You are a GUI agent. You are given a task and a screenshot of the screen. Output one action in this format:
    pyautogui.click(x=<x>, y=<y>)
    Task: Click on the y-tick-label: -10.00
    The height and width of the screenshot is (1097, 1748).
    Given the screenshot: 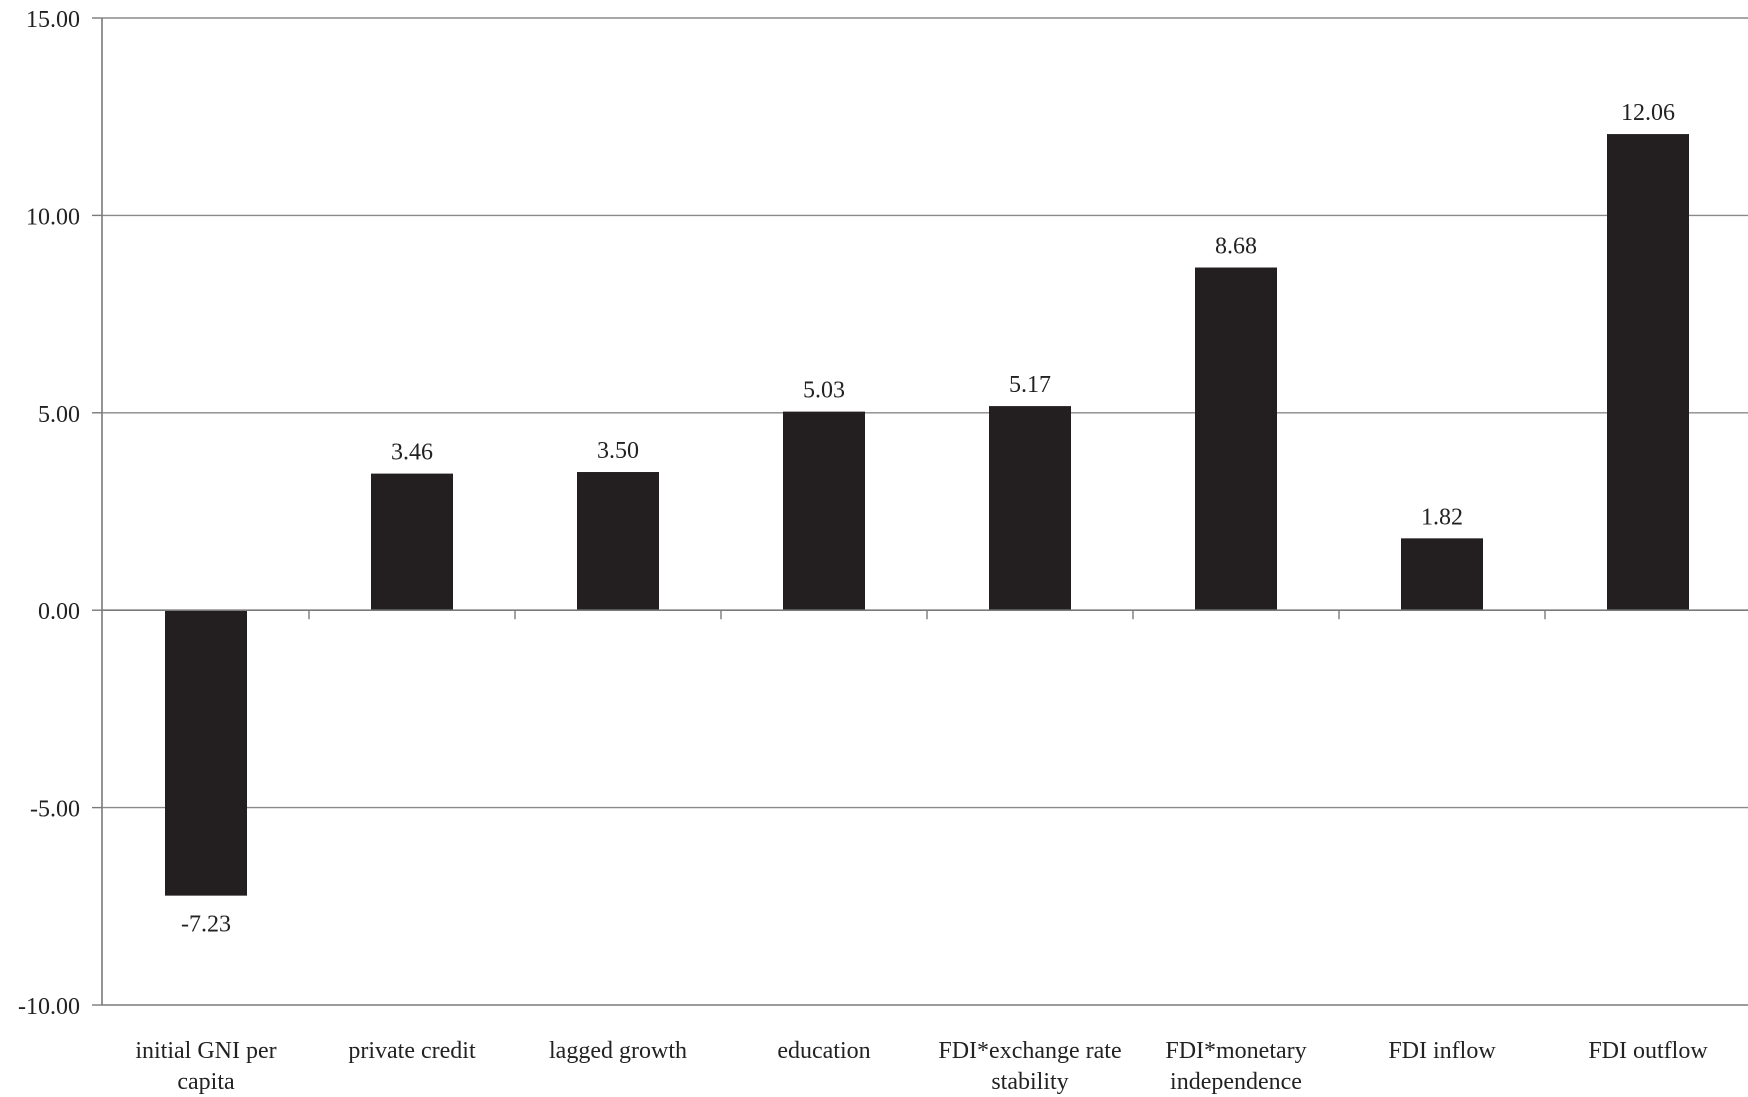 What is the action you would take?
    pyautogui.click(x=49, y=1007)
    